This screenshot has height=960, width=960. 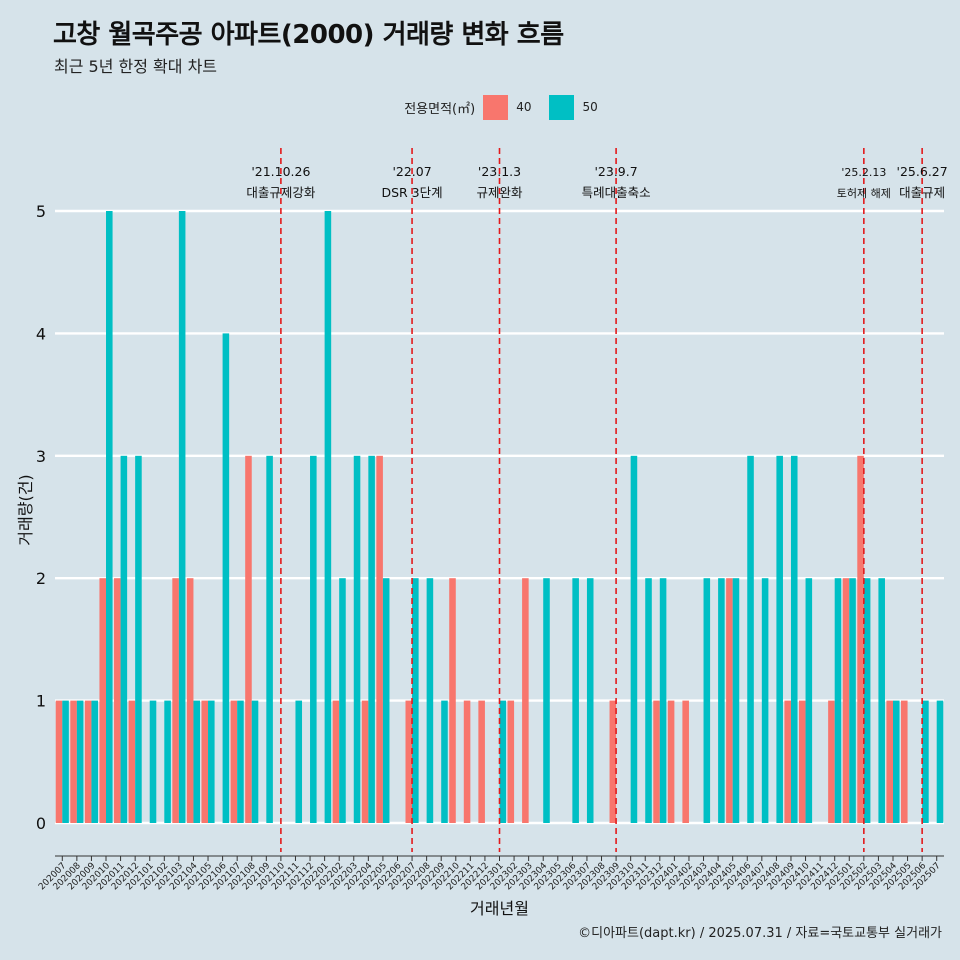 What do you see at coordinates (25, 509) in the screenshot?
I see `y-axis-title: 거래량(건)` at bounding box center [25, 509].